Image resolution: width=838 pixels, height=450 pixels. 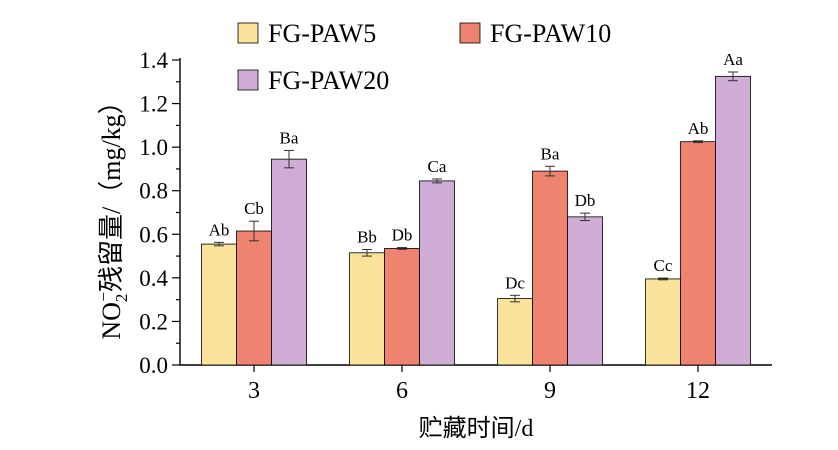 What do you see at coordinates (515, 282) in the screenshot?
I see `data-label: Dc` at bounding box center [515, 282].